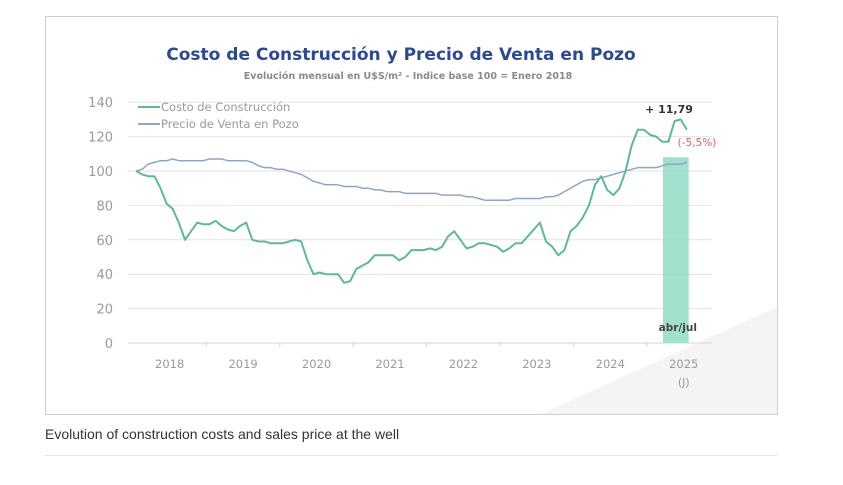 The width and height of the screenshot is (843, 485). What do you see at coordinates (104, 310) in the screenshot?
I see `y-tick-label: 20` at bounding box center [104, 310].